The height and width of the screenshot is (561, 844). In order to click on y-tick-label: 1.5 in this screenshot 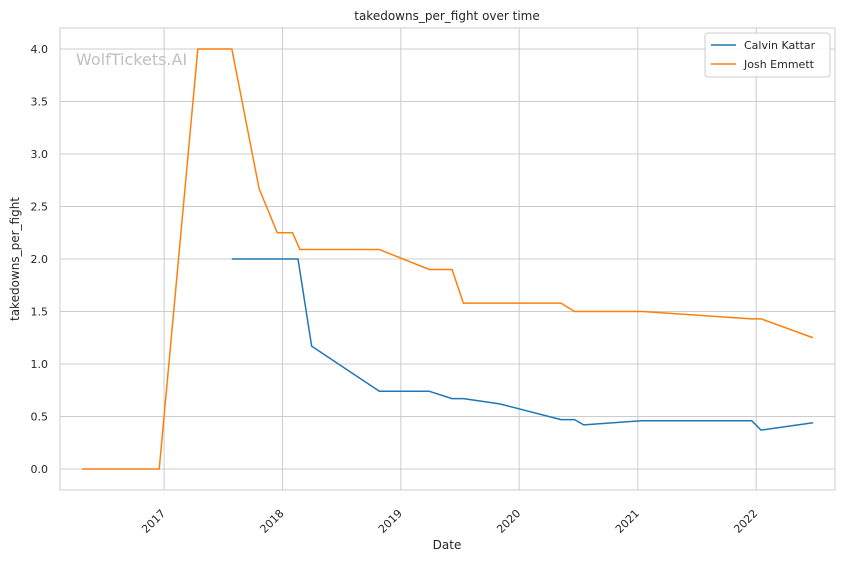, I will do `click(40, 312)`.